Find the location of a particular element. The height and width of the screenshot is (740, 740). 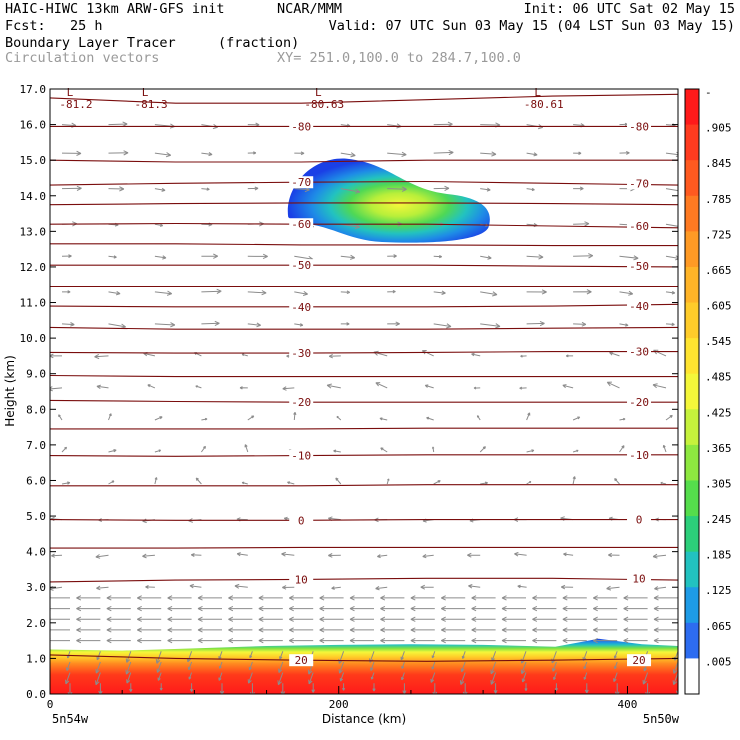

field-units: (fraction) is located at coordinates (259, 43).